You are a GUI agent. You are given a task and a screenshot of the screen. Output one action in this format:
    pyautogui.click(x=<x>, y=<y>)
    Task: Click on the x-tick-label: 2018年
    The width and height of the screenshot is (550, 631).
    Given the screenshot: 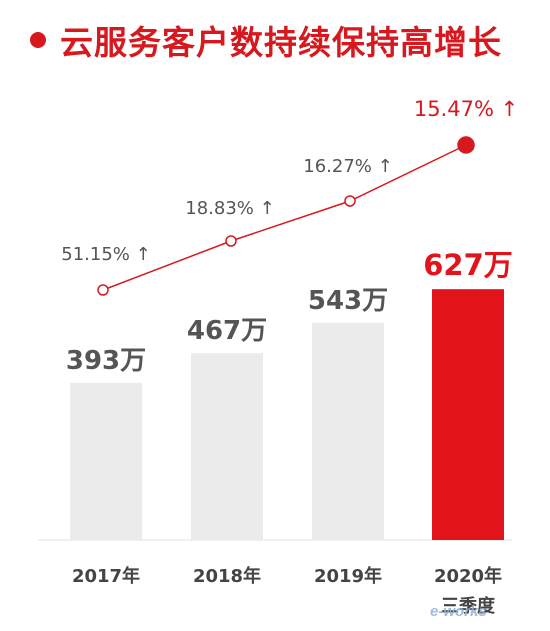 What is the action you would take?
    pyautogui.click(x=227, y=576)
    